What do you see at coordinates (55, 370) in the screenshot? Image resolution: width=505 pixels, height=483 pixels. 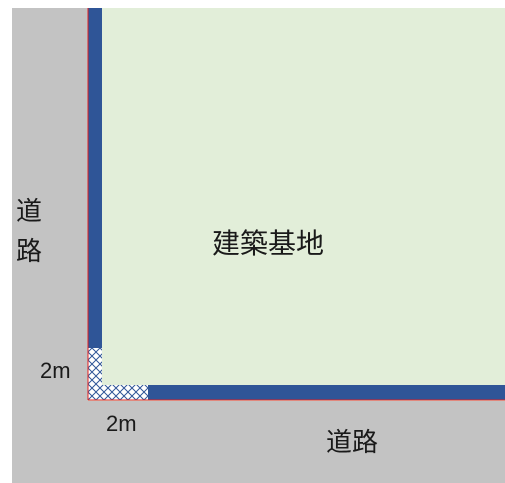 I see `dimension-label-vertical: 2m` at bounding box center [55, 370].